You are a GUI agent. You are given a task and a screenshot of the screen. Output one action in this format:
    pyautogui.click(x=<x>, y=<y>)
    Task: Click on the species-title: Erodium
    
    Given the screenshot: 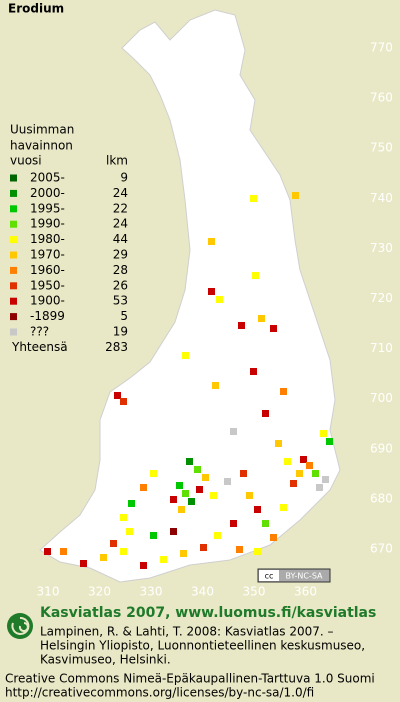 What is the action you would take?
    pyautogui.click(x=36, y=9)
    